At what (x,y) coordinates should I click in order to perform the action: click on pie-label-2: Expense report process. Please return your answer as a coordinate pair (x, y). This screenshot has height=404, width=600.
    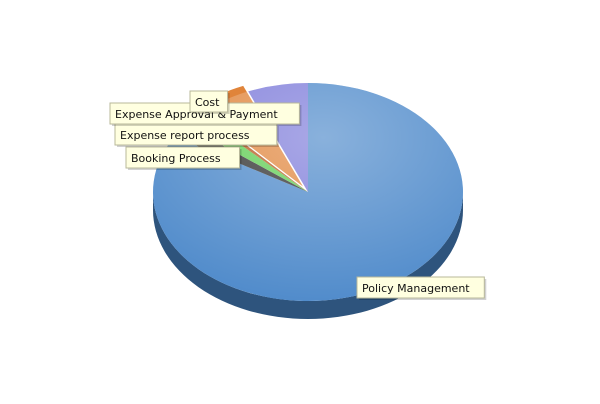
    Looking at the image, I should click on (196, 135).